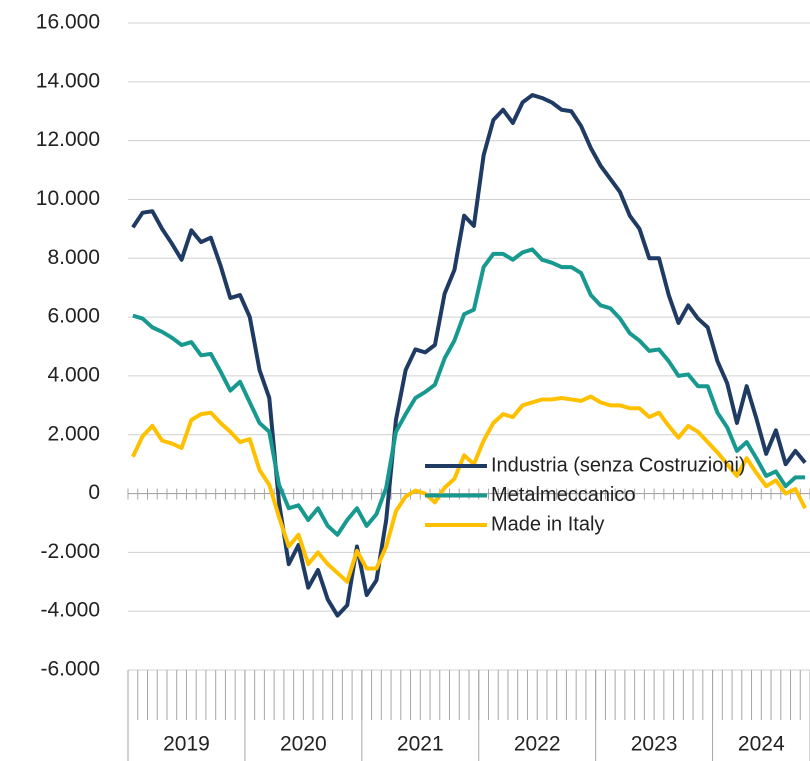 The width and height of the screenshot is (810, 761). What do you see at coordinates (420, 744) in the screenshot?
I see `x-group-label: 2021` at bounding box center [420, 744].